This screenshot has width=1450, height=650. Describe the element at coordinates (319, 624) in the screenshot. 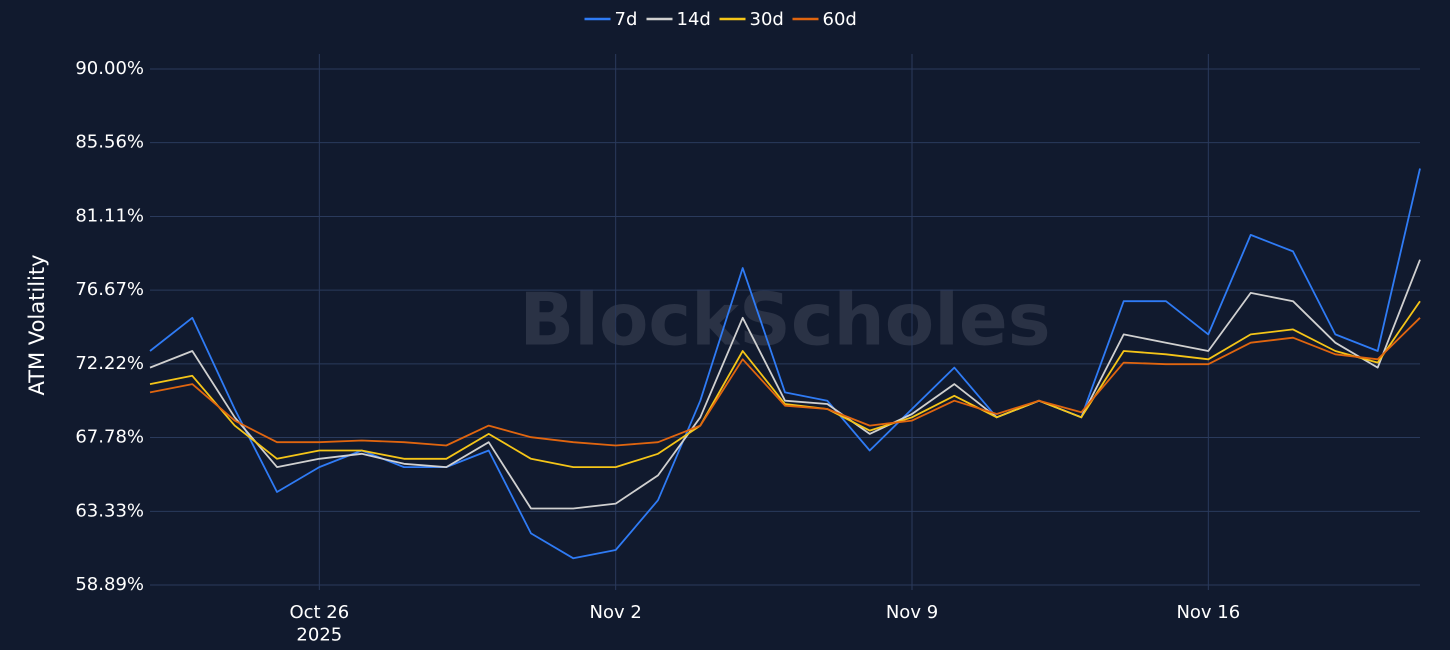

I see `x-tick-label: Oct 26 2025` at that location.